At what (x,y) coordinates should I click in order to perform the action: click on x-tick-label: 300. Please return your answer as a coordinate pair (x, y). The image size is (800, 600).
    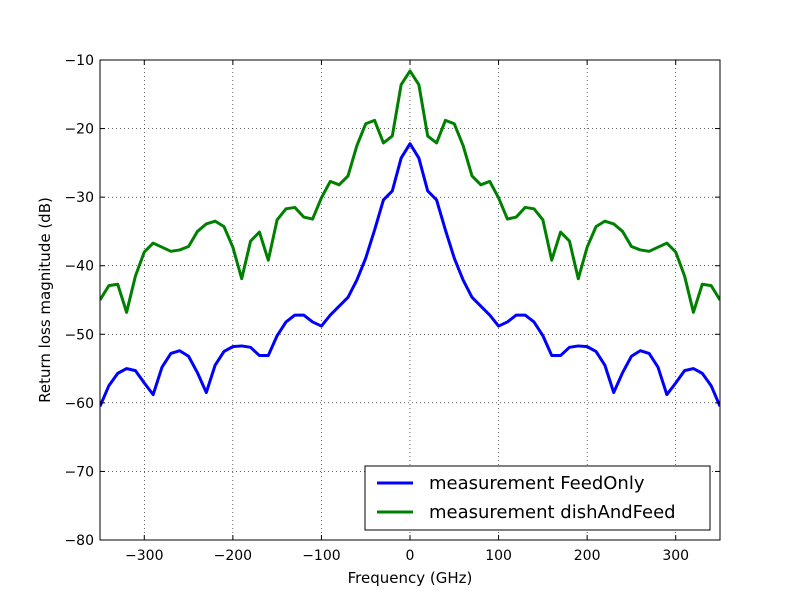
    Looking at the image, I should click on (675, 556).